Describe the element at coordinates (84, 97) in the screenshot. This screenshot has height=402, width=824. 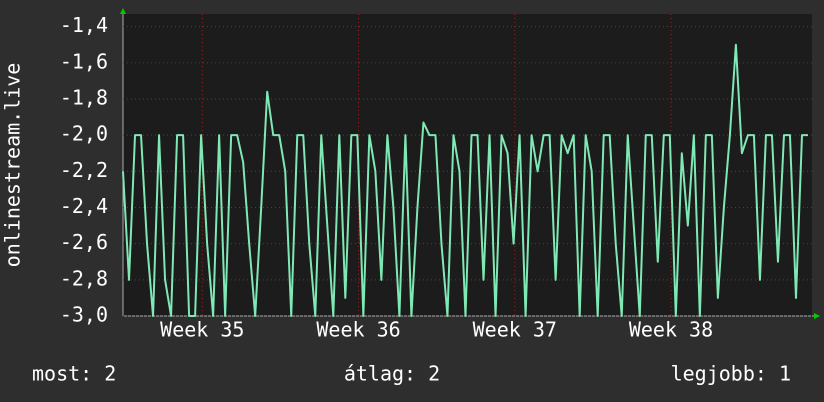
I see `y-tick-label: -1,8` at that location.